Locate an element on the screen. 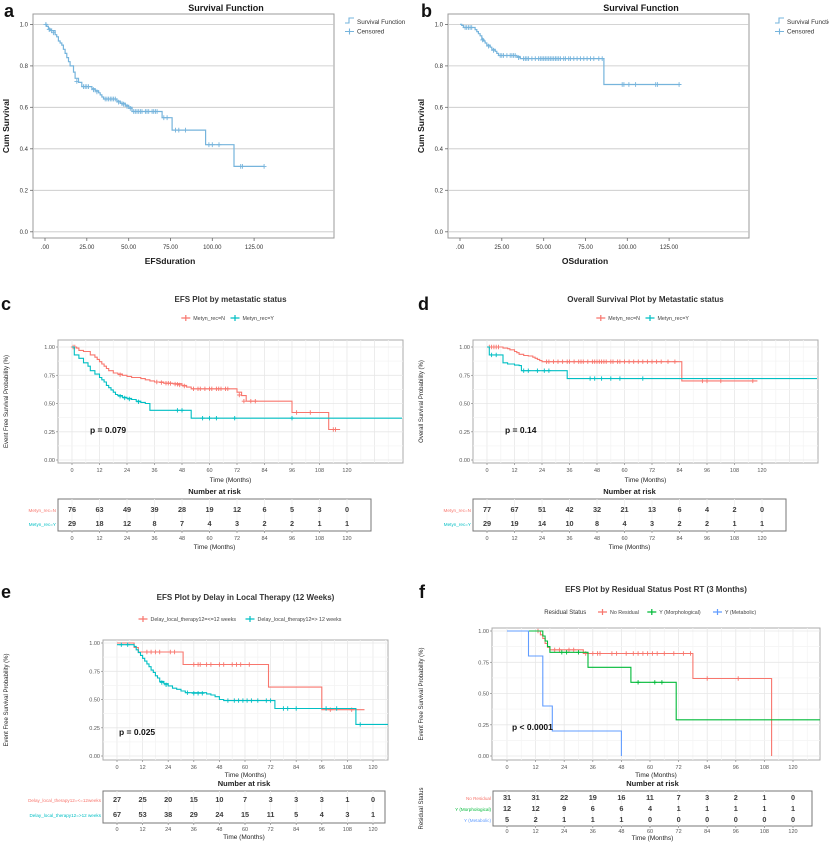  panel-letter-b: b is located at coordinates (426, 11).